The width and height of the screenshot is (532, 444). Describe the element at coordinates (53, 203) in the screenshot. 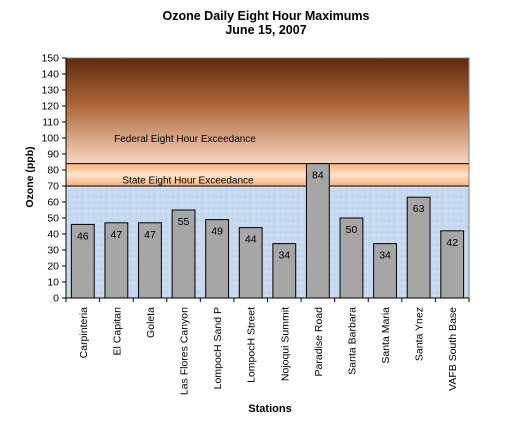

I see `y-tick-label: 60` at that location.